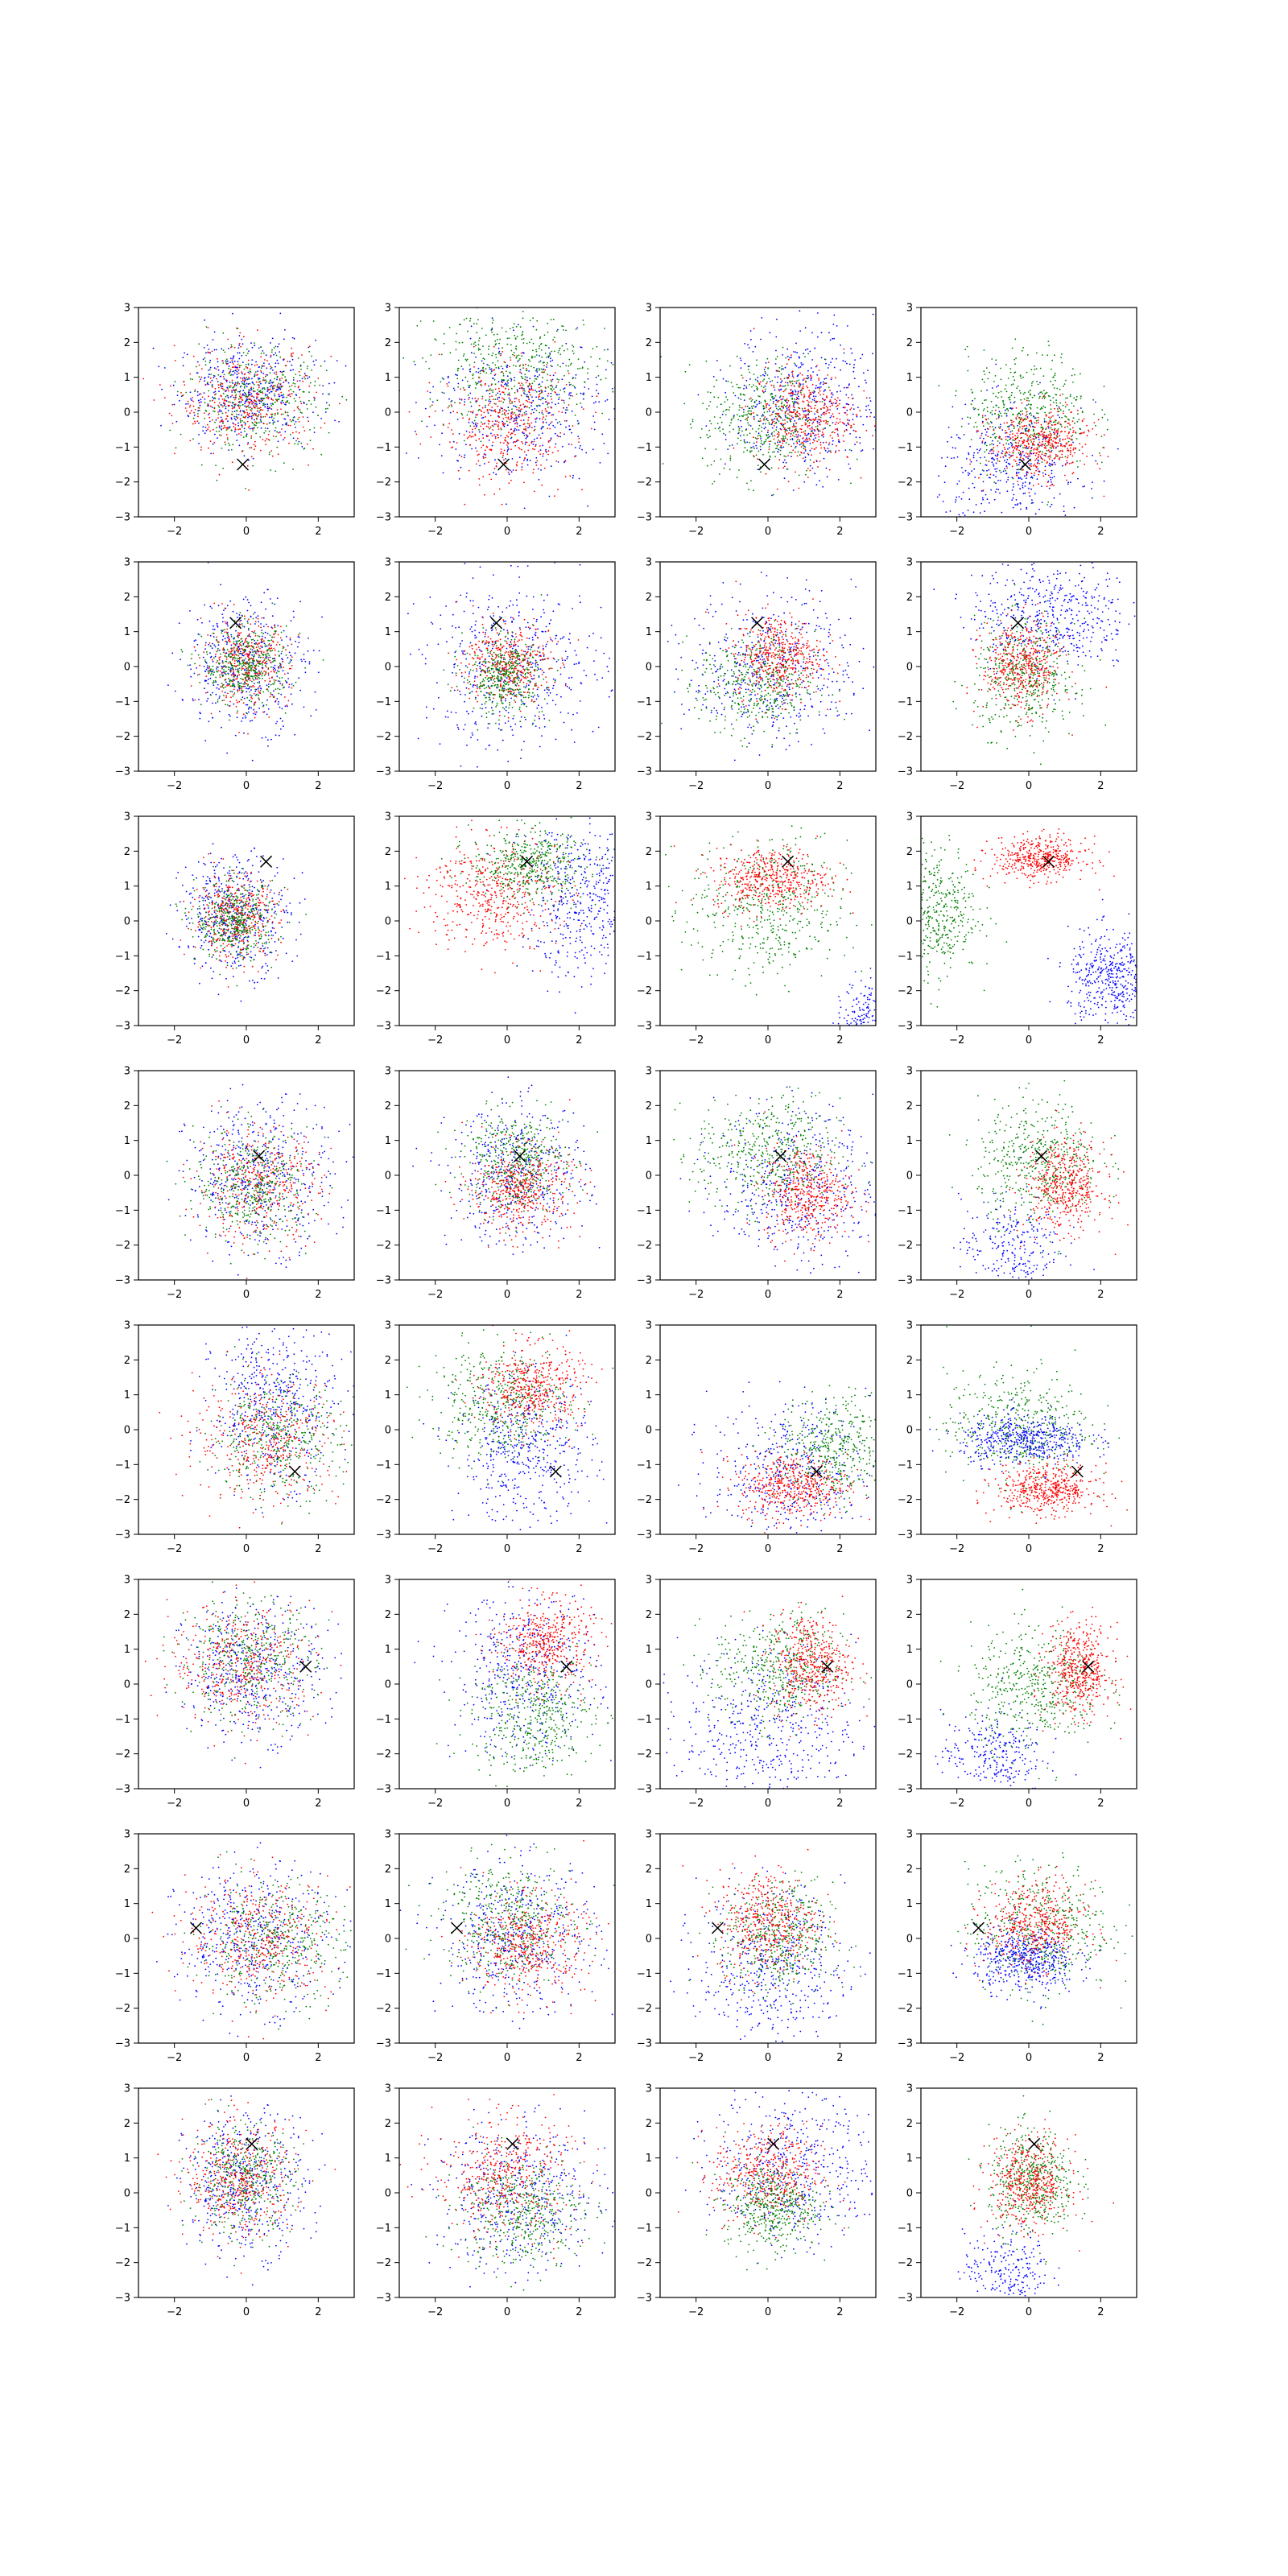 Image resolution: width=1288 pixels, height=2576 pixels. Describe the element at coordinates (383, 448) in the screenshot. I see `y-tick-label: −1` at that location.